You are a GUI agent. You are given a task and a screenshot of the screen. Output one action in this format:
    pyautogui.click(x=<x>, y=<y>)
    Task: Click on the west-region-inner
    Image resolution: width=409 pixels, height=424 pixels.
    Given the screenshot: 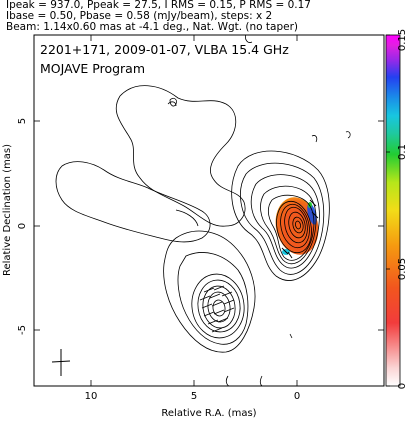 What is the action you would take?
    pyautogui.click(x=187, y=218)
    